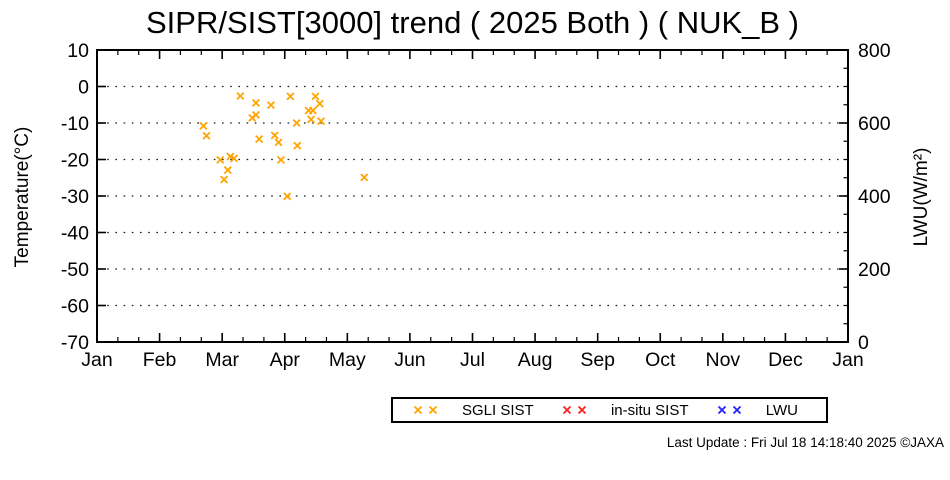  Describe the element at coordinates (660, 360) in the screenshot. I see `x-tick-label: Oct` at that location.